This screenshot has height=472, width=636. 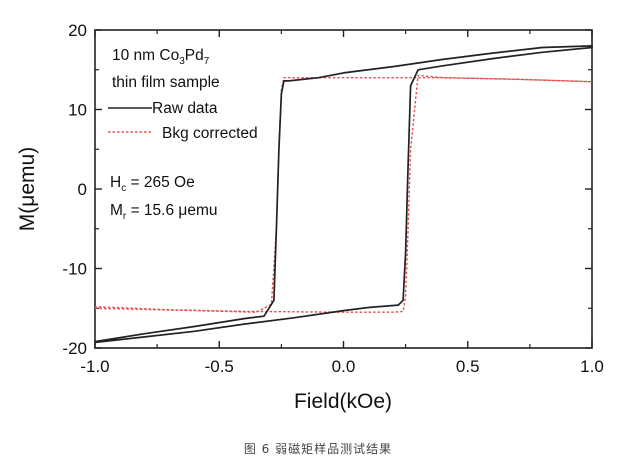 I want to click on mr-annotation: Mr = 15.6 μemu, so click(x=164, y=212).